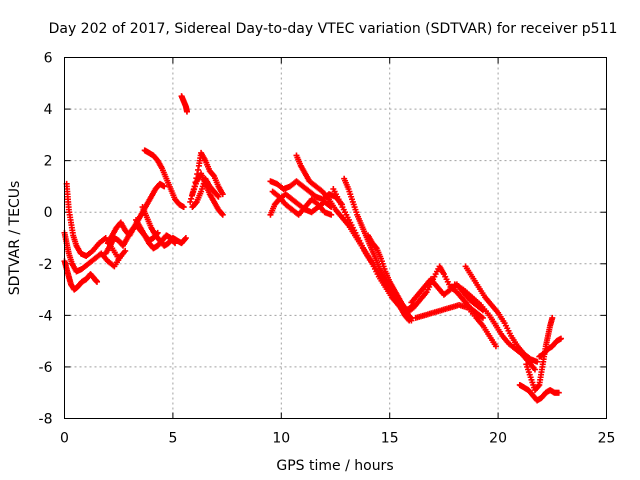  What do you see at coordinates (164, 179) in the screenshot?
I see `series-arc-h` at bounding box center [164, 179].